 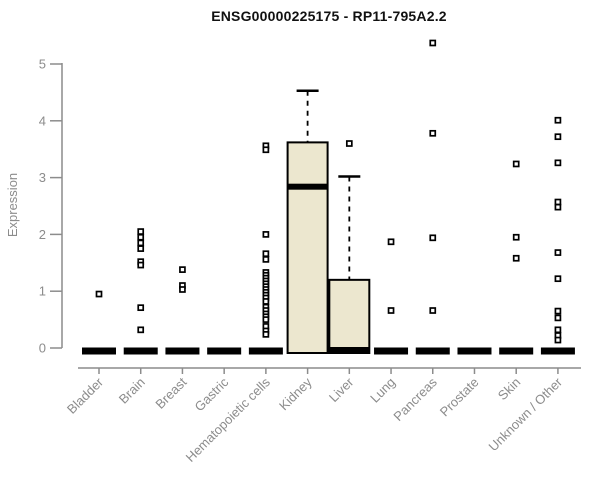 I want to click on x-tick-label: Skin, so click(x=509, y=389).